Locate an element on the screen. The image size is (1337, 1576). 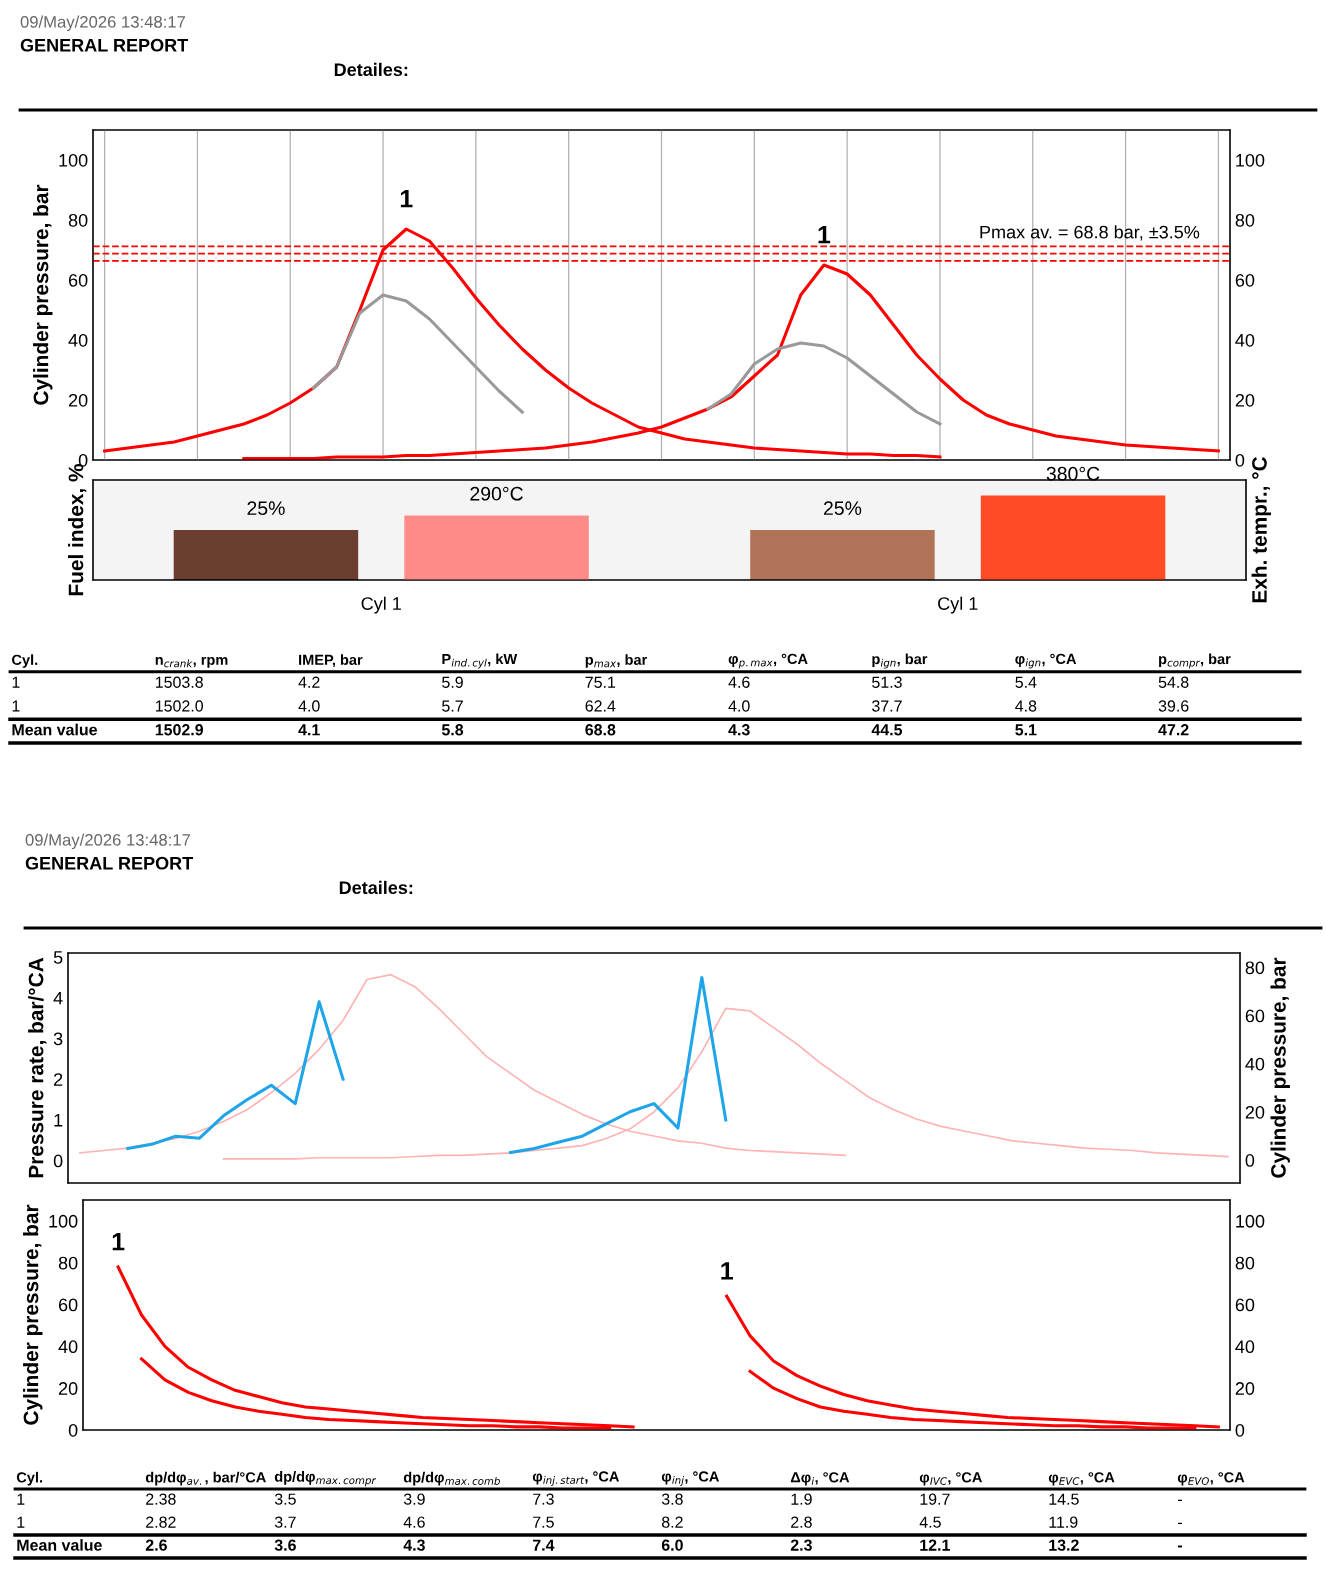
text: 4.5 is located at coordinates (930, 1522).